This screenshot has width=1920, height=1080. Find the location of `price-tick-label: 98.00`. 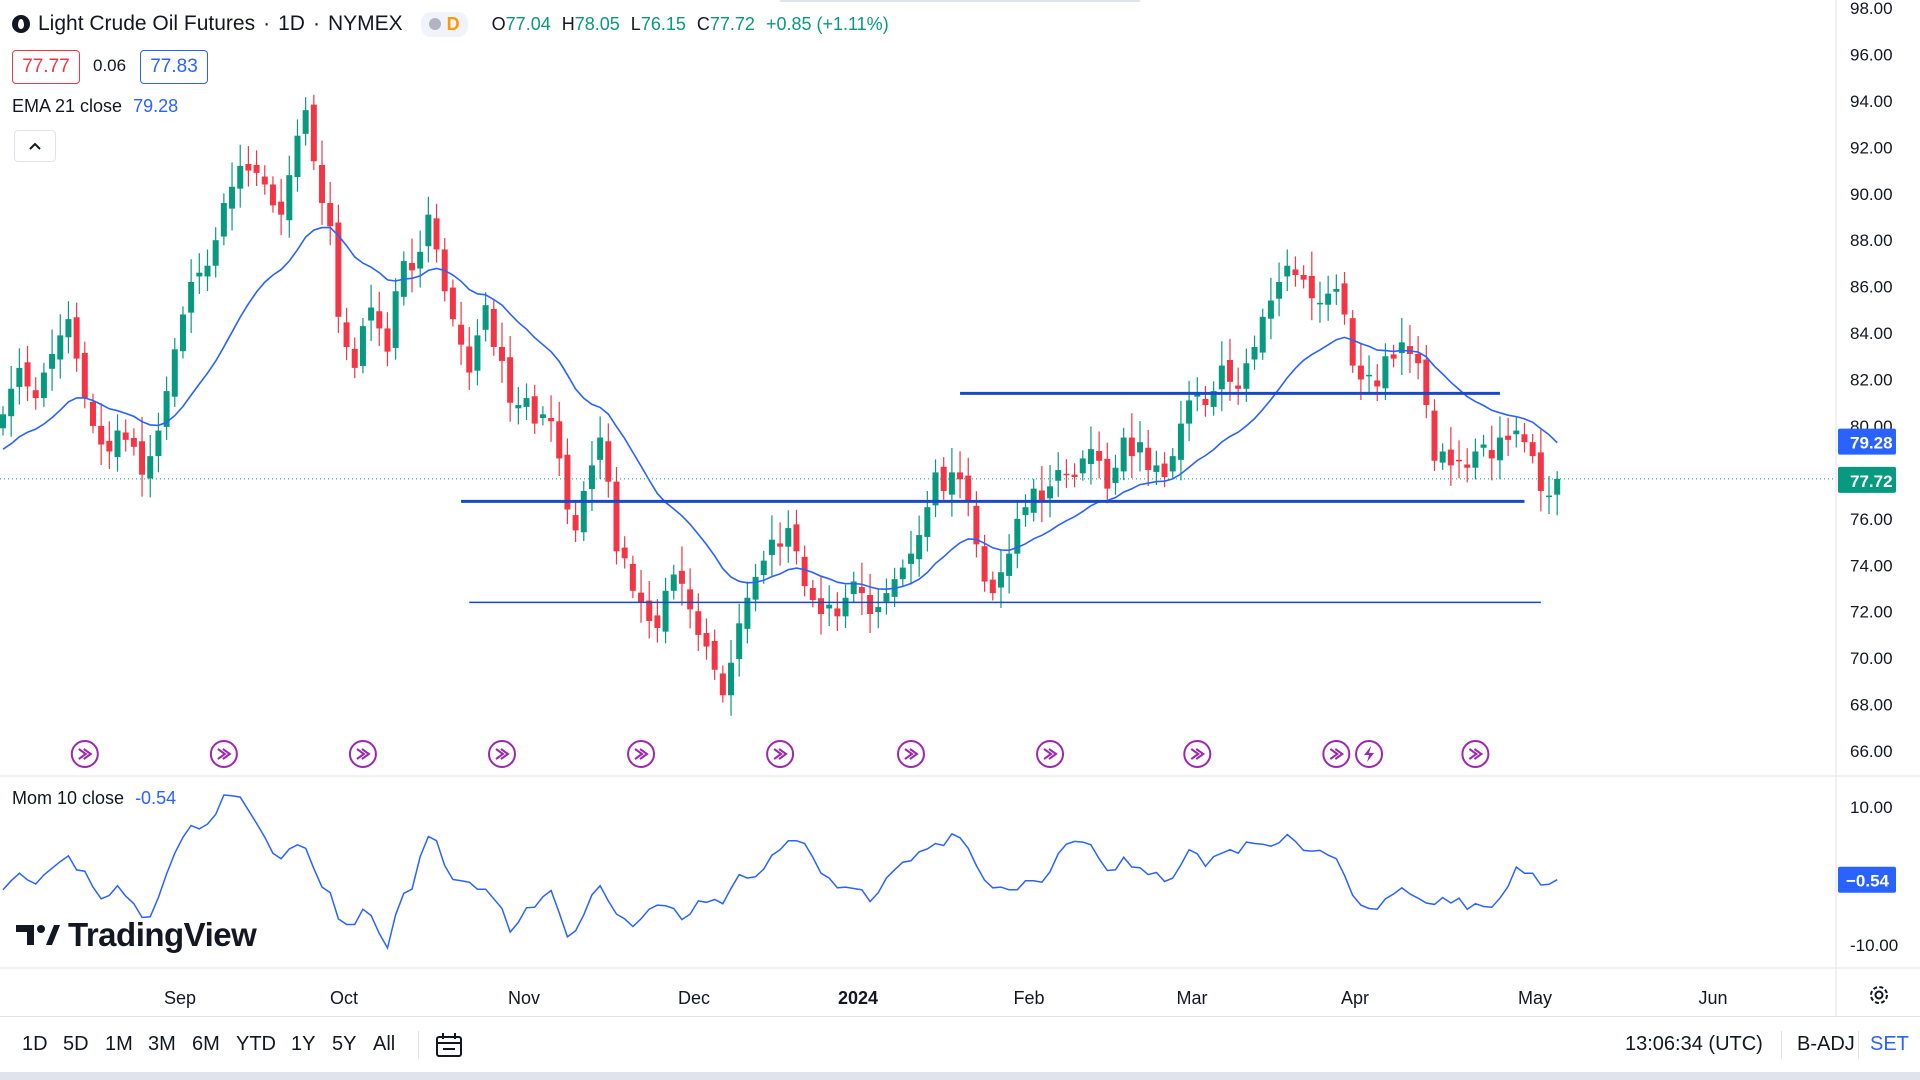

price-tick-label: 98.00 is located at coordinates (1871, 9).